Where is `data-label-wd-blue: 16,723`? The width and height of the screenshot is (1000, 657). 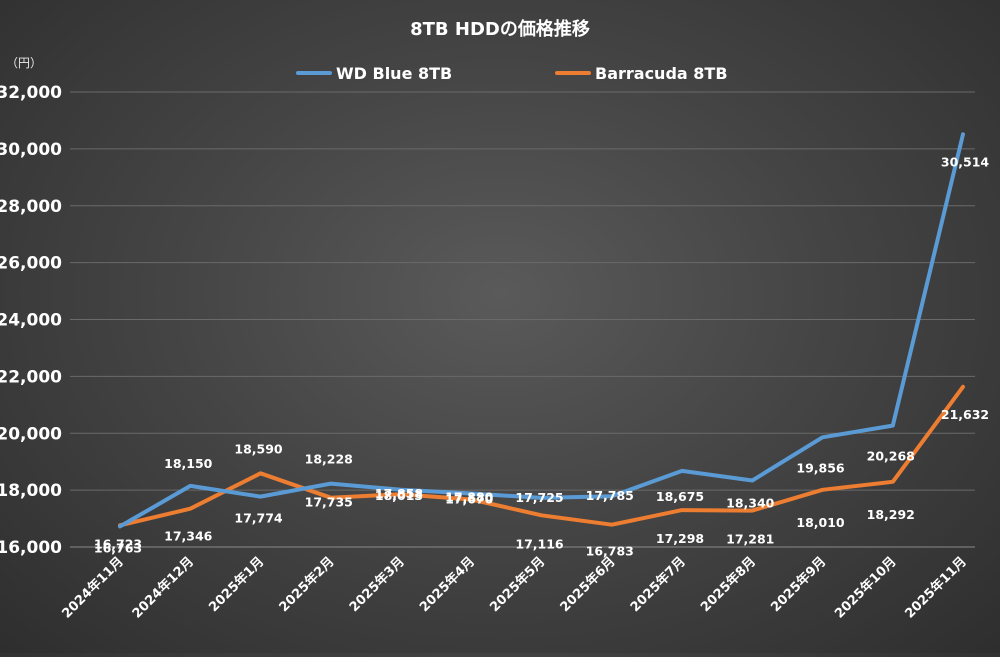 data-label-wd-blue: 16,723 is located at coordinates (118, 543).